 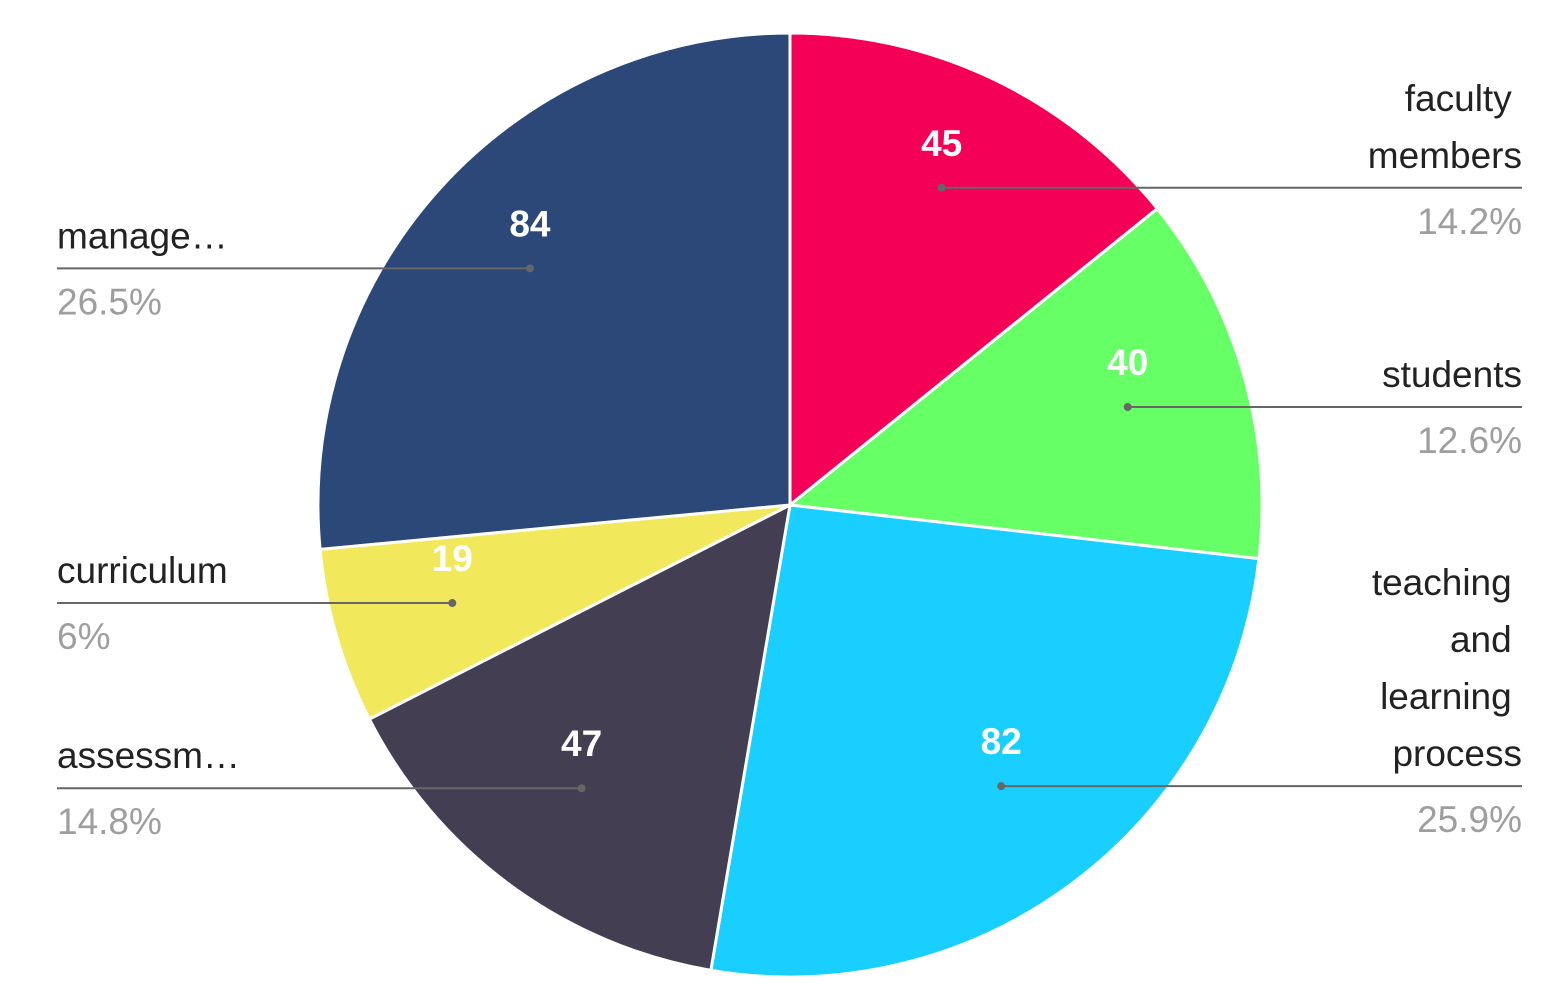 I want to click on category-label-line: faculty, so click(x=1463, y=98).